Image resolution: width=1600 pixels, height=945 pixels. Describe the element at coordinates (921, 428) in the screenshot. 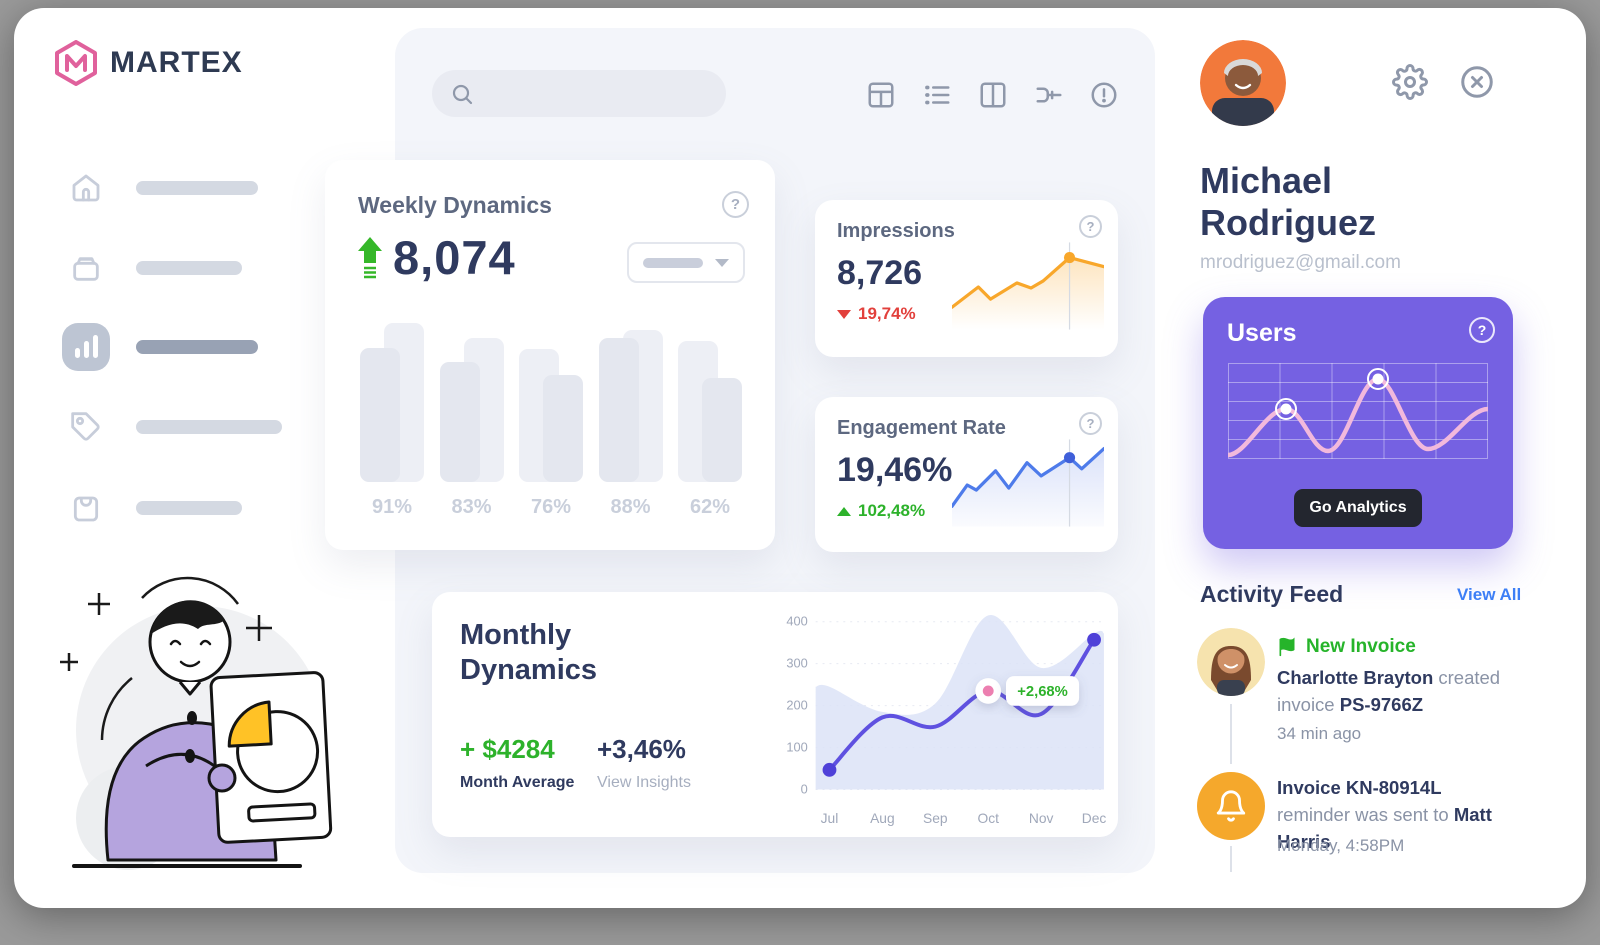

I see `engagement-title: Engagement Rate` at that location.